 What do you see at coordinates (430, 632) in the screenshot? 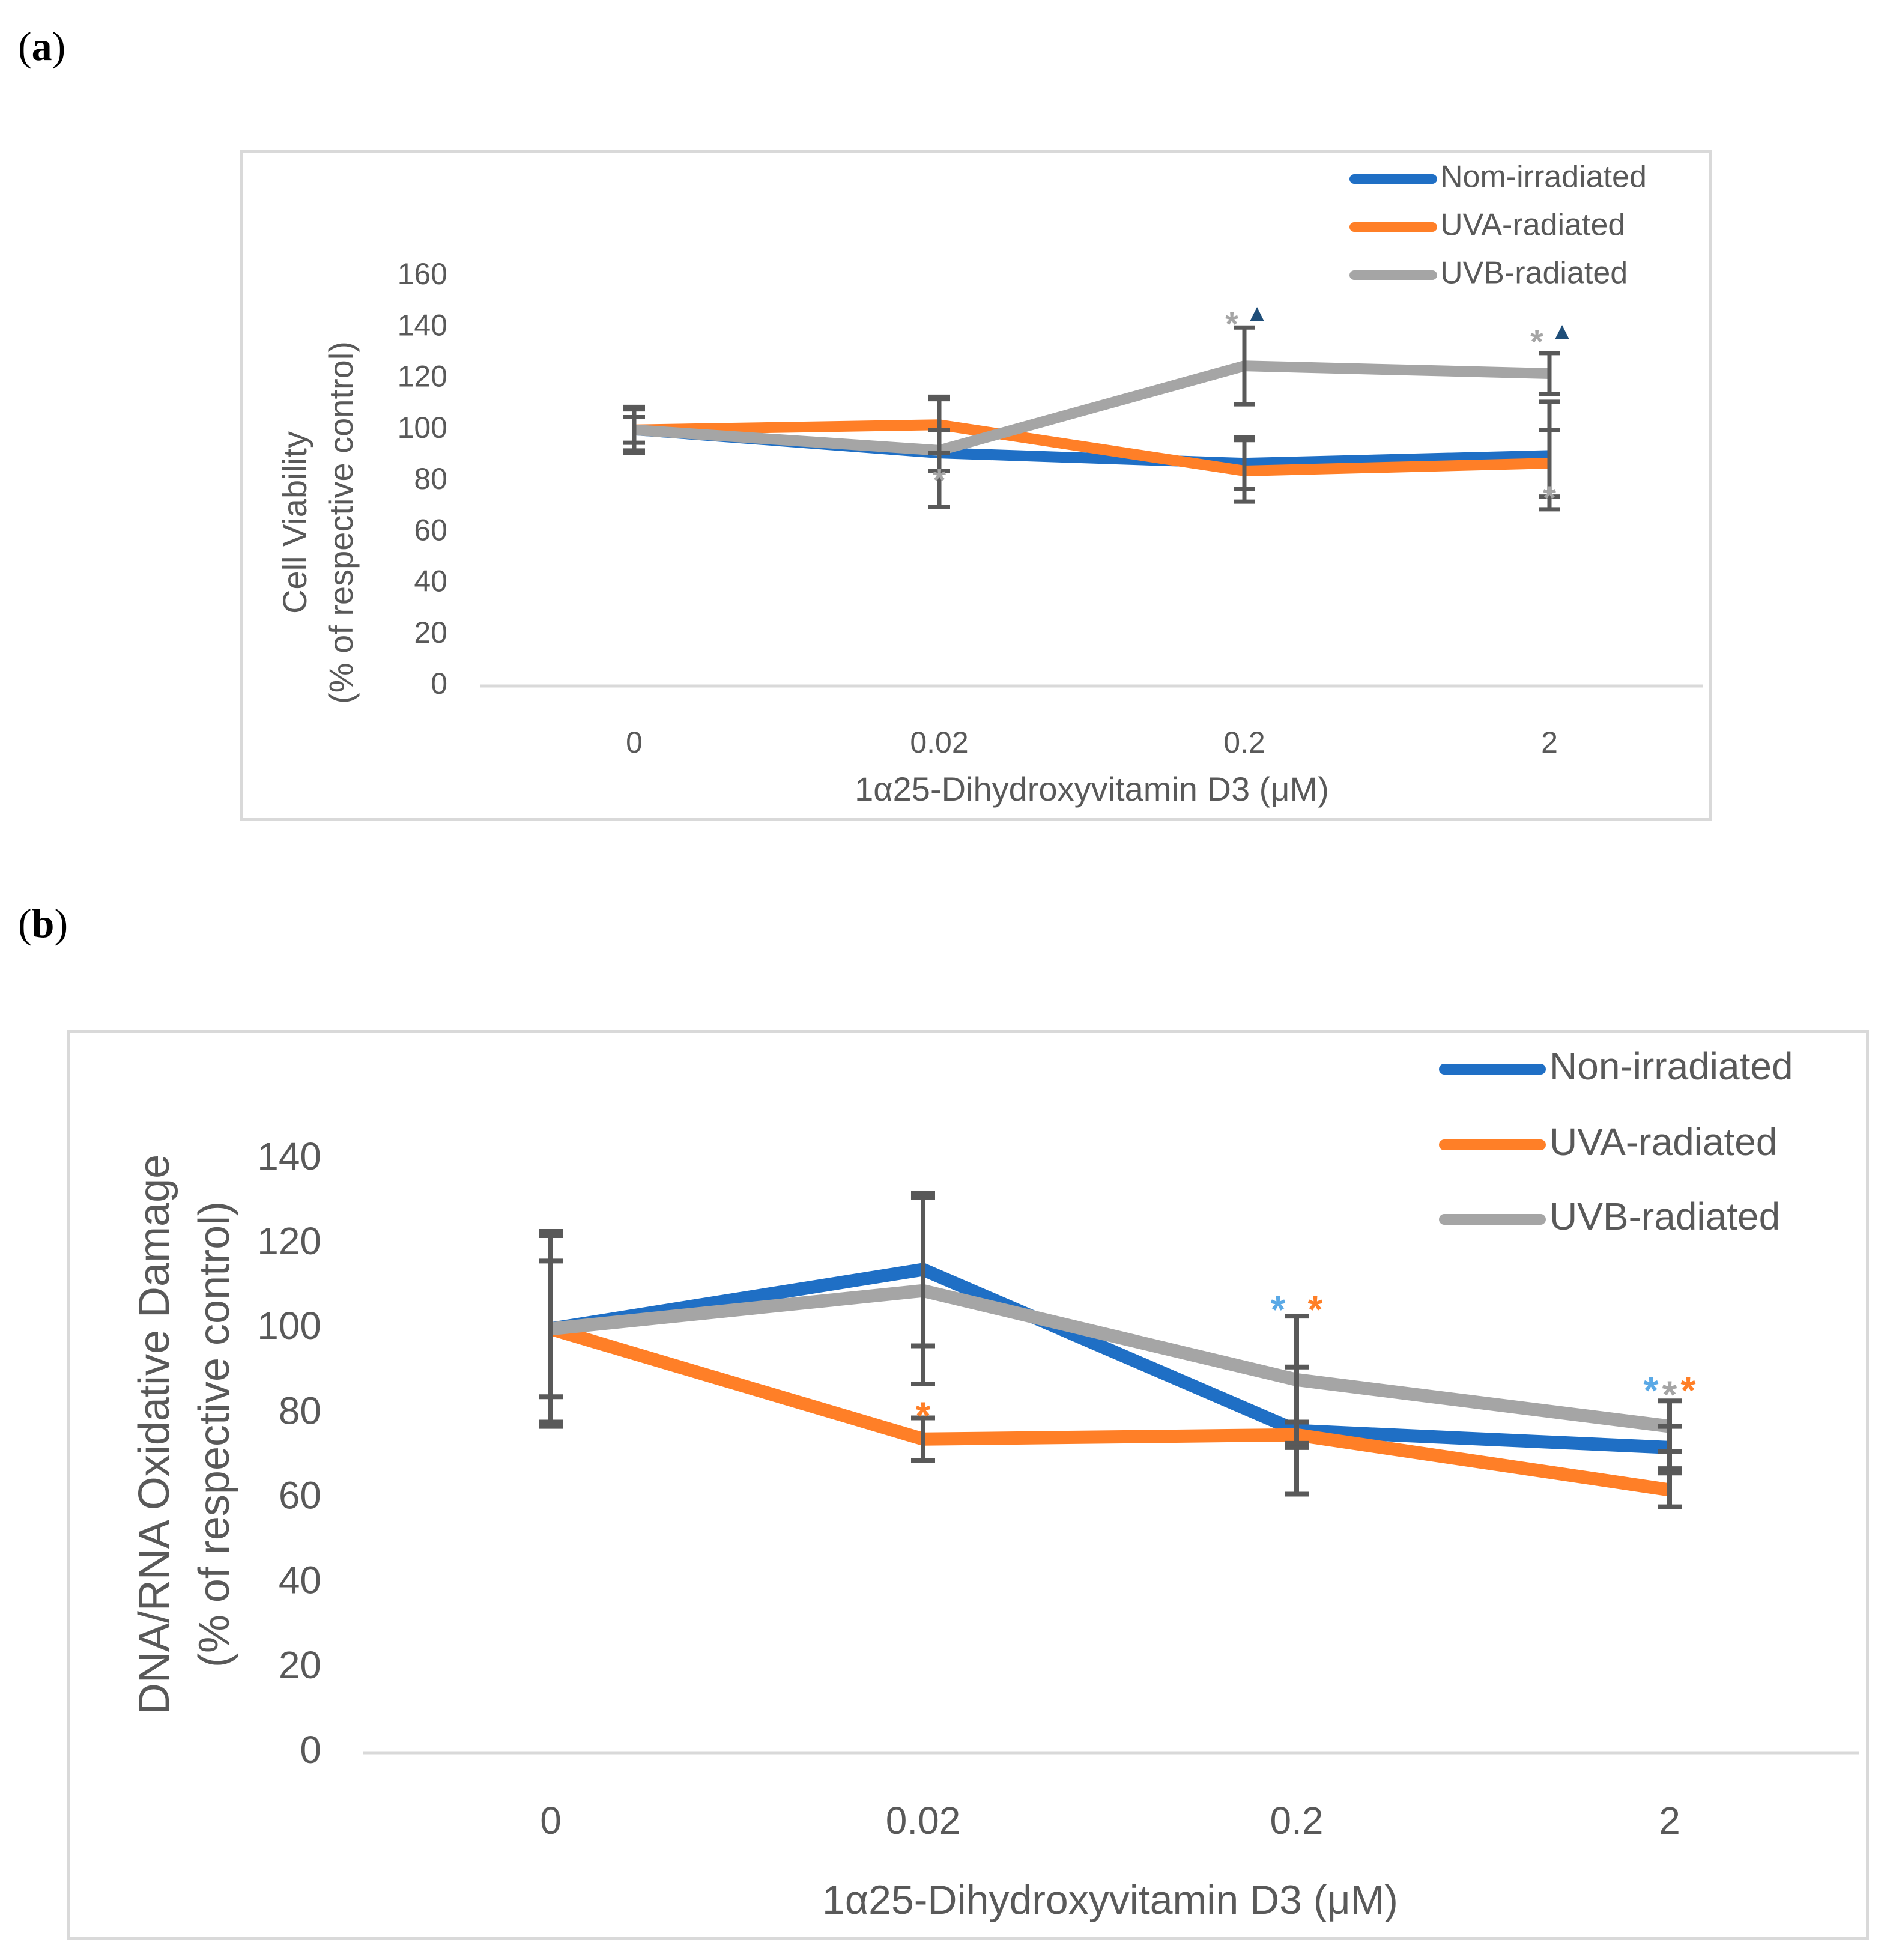
I see `chart-a-y-tick-label: 20` at bounding box center [430, 632].